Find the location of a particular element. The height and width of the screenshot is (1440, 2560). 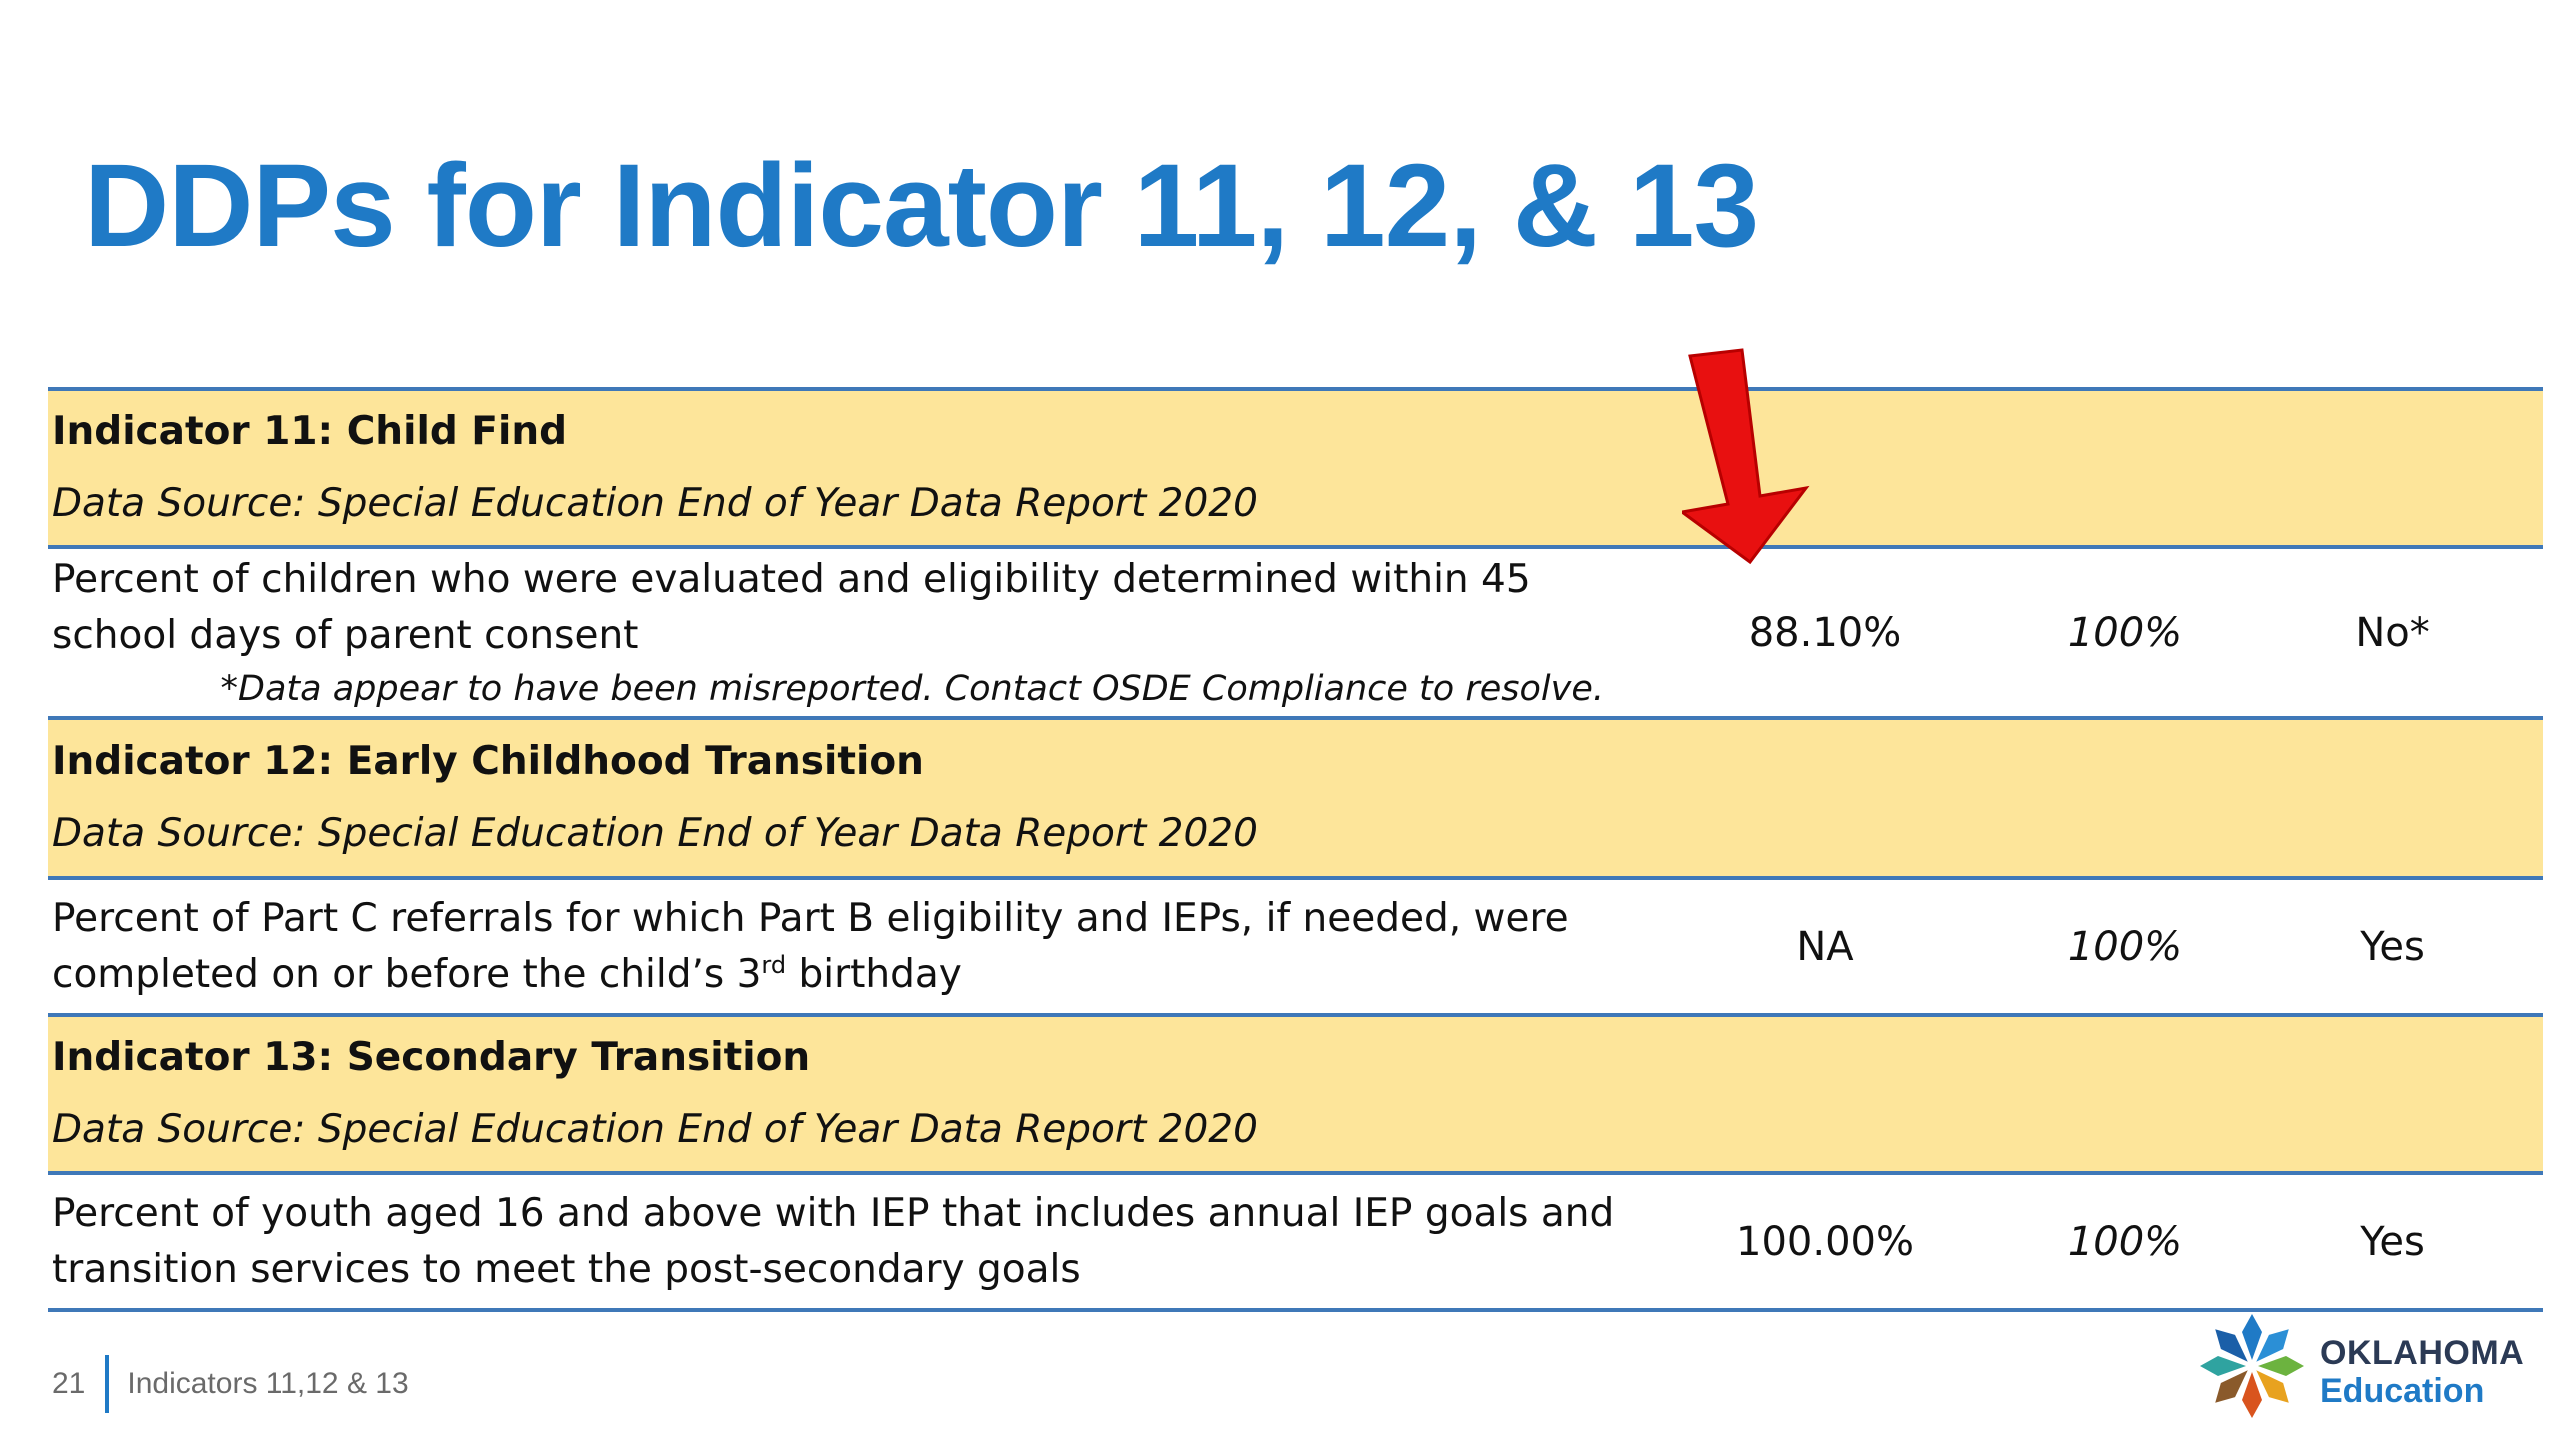

logo-line-1: OKLAHOMA is located at coordinates (2422, 1353).